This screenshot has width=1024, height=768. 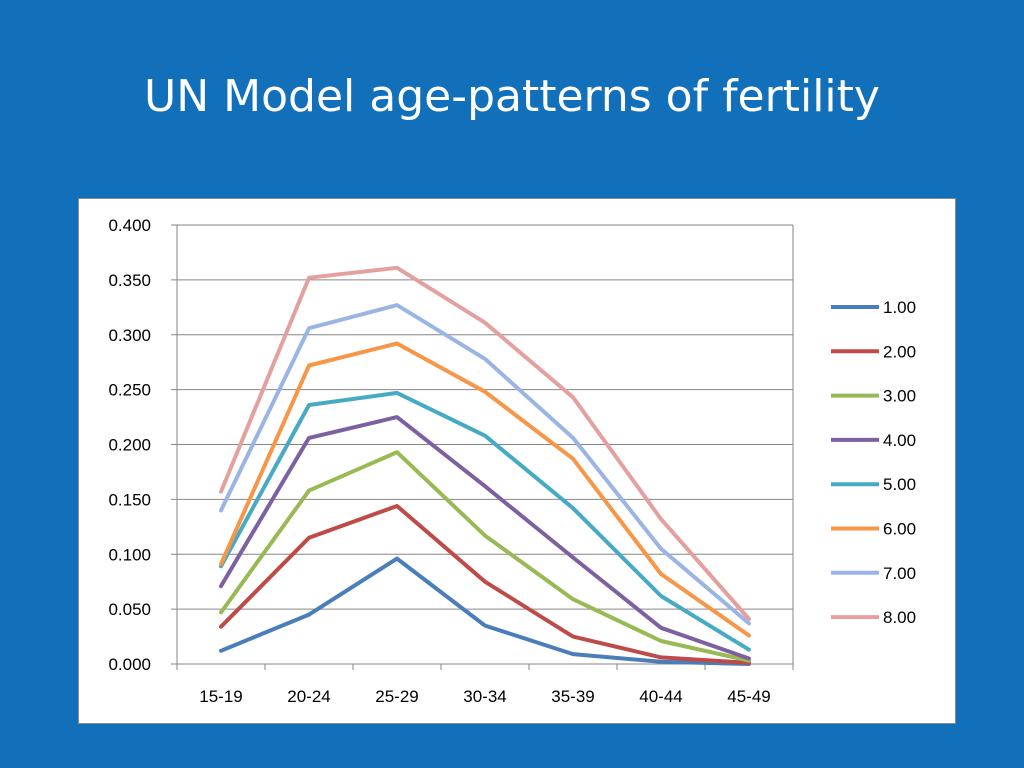 What do you see at coordinates (899, 307) in the screenshot?
I see `legend-label: 1.00` at bounding box center [899, 307].